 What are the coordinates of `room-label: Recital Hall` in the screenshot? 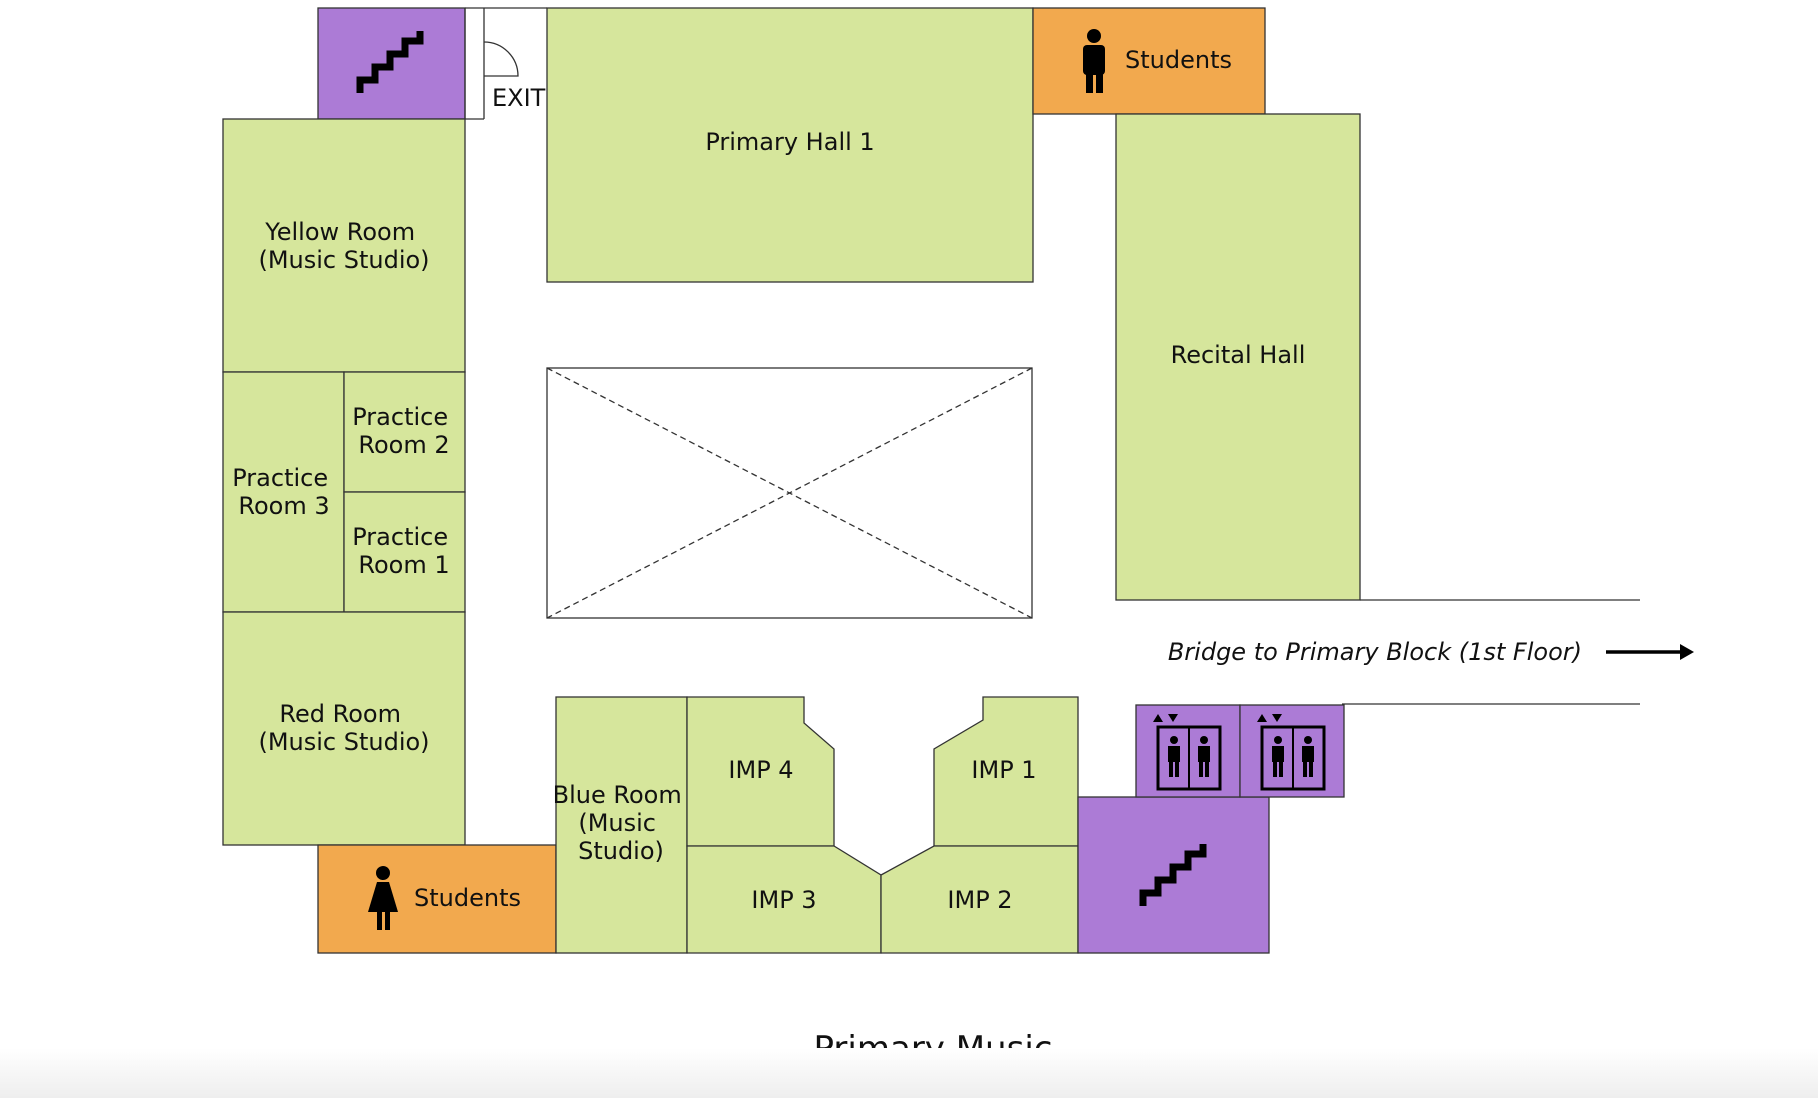 It's located at (1238, 355).